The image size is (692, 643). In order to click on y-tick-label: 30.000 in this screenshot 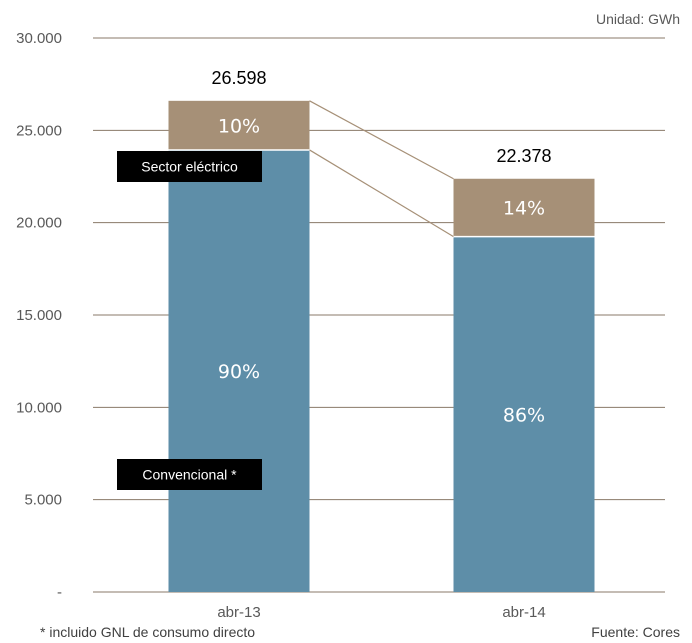, I will do `click(39, 38)`.